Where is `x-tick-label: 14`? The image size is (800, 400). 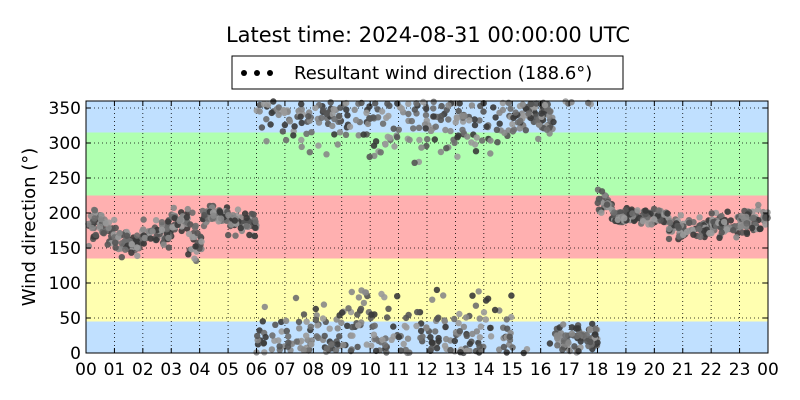 x-tick-label: 14 is located at coordinates (484, 370).